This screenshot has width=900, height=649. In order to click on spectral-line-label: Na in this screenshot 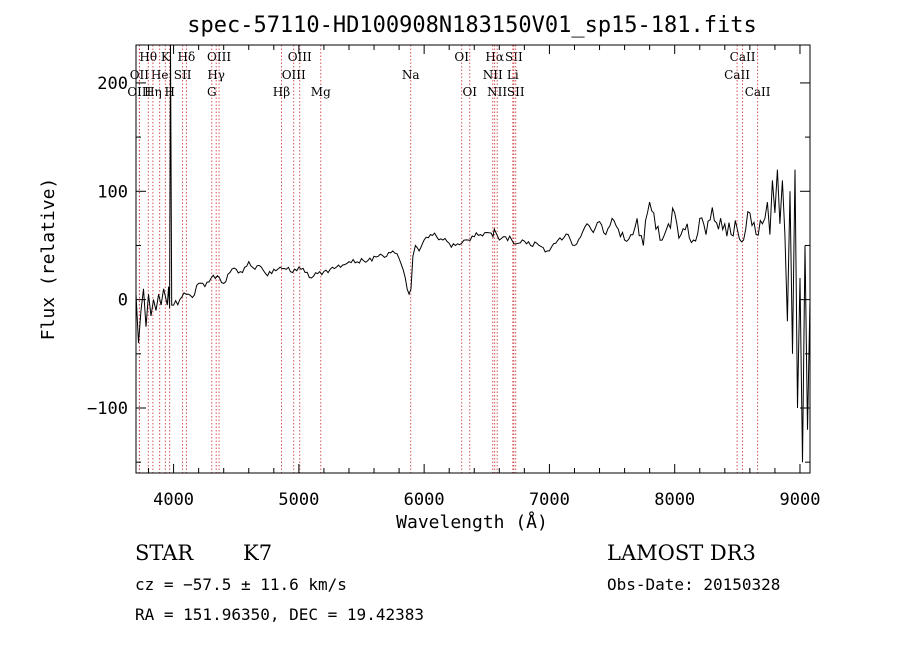, I will do `click(411, 75)`.